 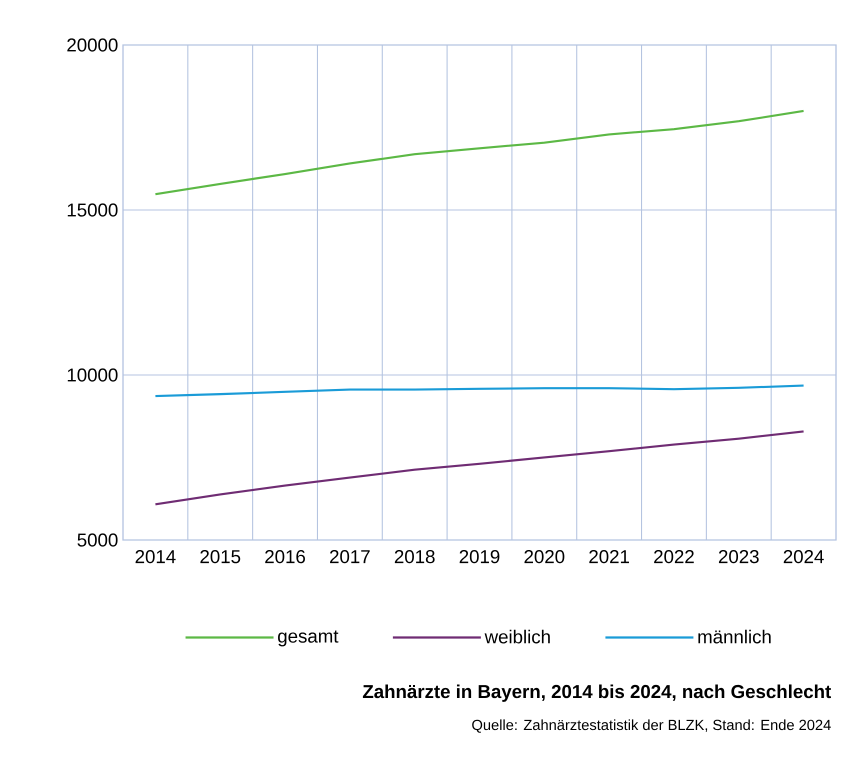 I want to click on x-tick-label: 2015, so click(x=220, y=557).